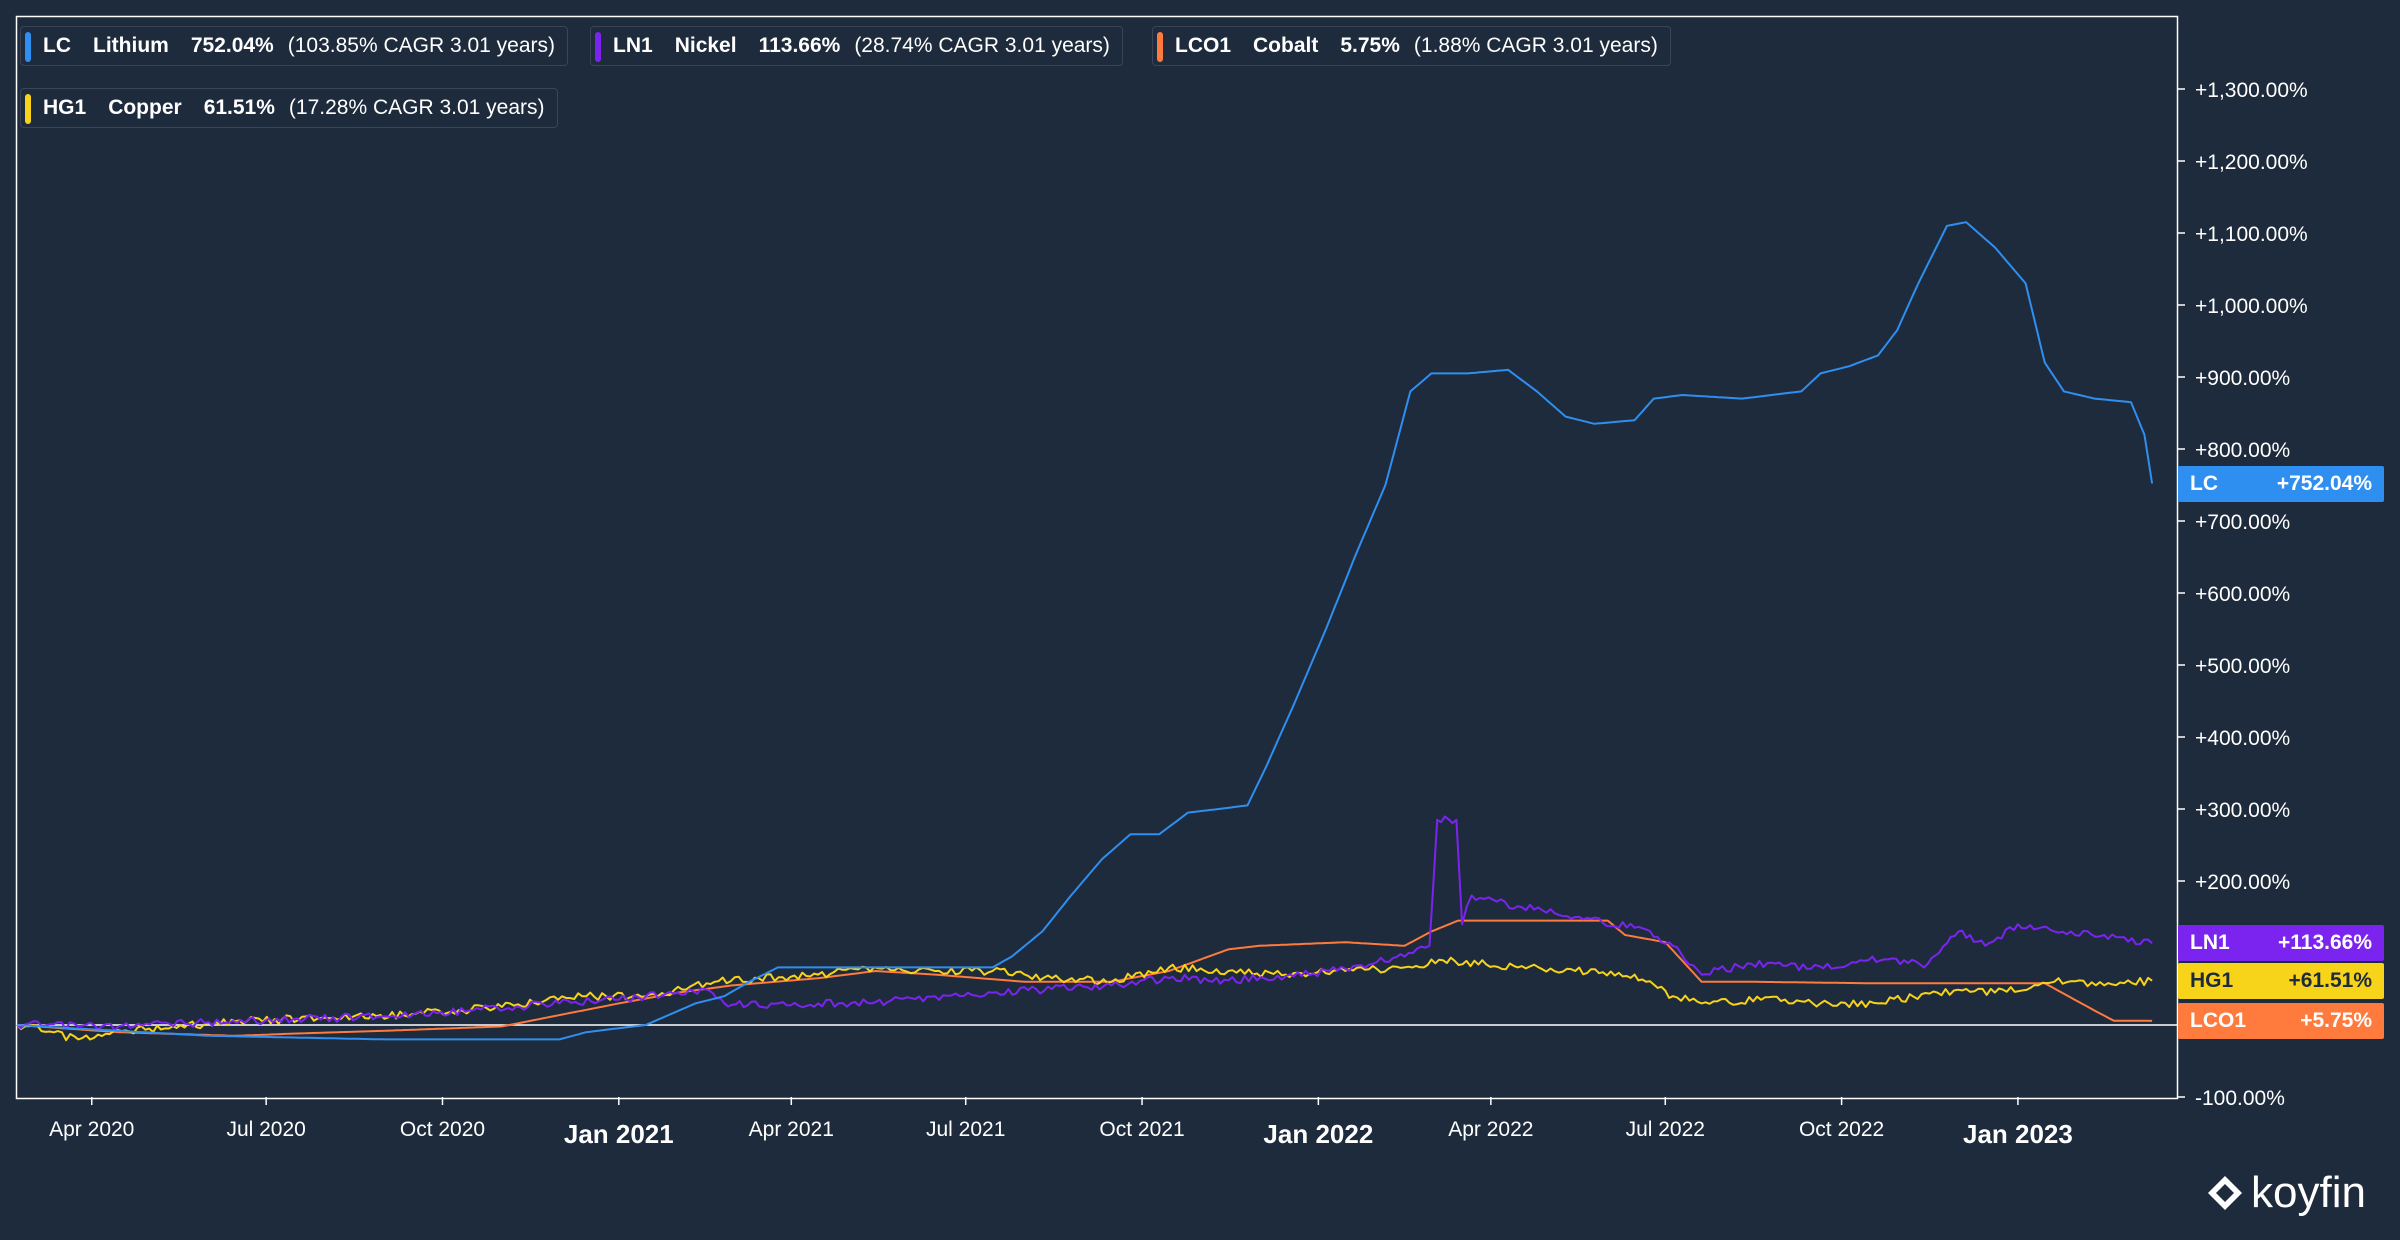 The height and width of the screenshot is (1240, 2400). Describe the element at coordinates (2251, 234) in the screenshot. I see `y-tick-label: +1,100.00%` at that location.